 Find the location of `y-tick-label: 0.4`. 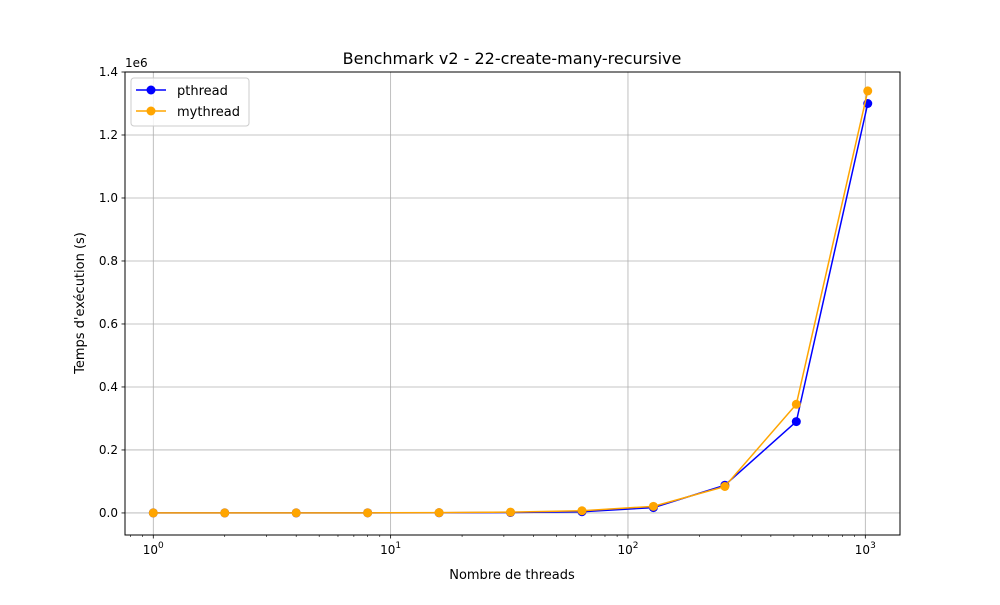

y-tick-label: 0.4 is located at coordinates (108, 387).